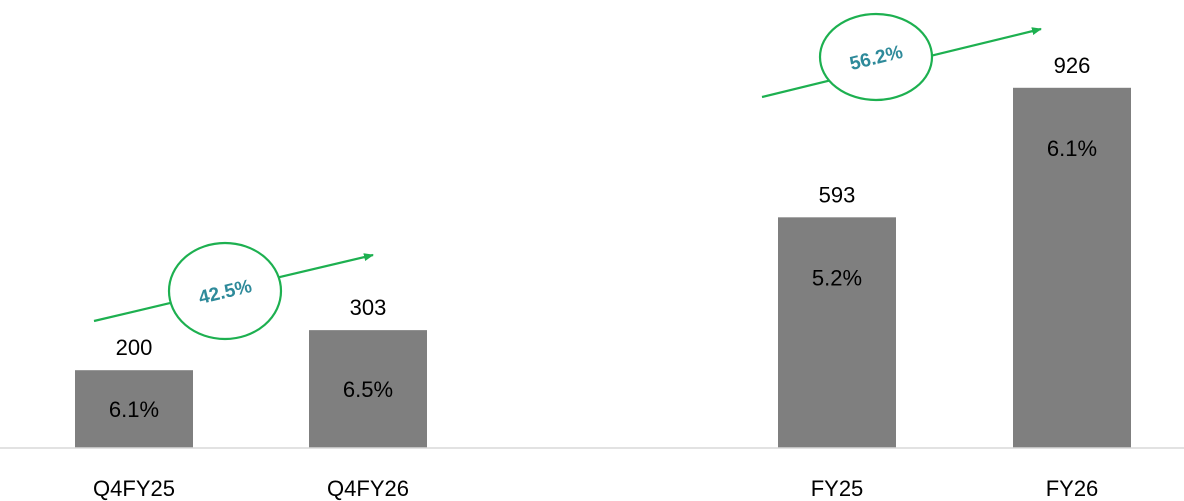 The height and width of the screenshot is (501, 1184). I want to click on bar-inner-label-fy26: 6.1%, so click(1072, 148).